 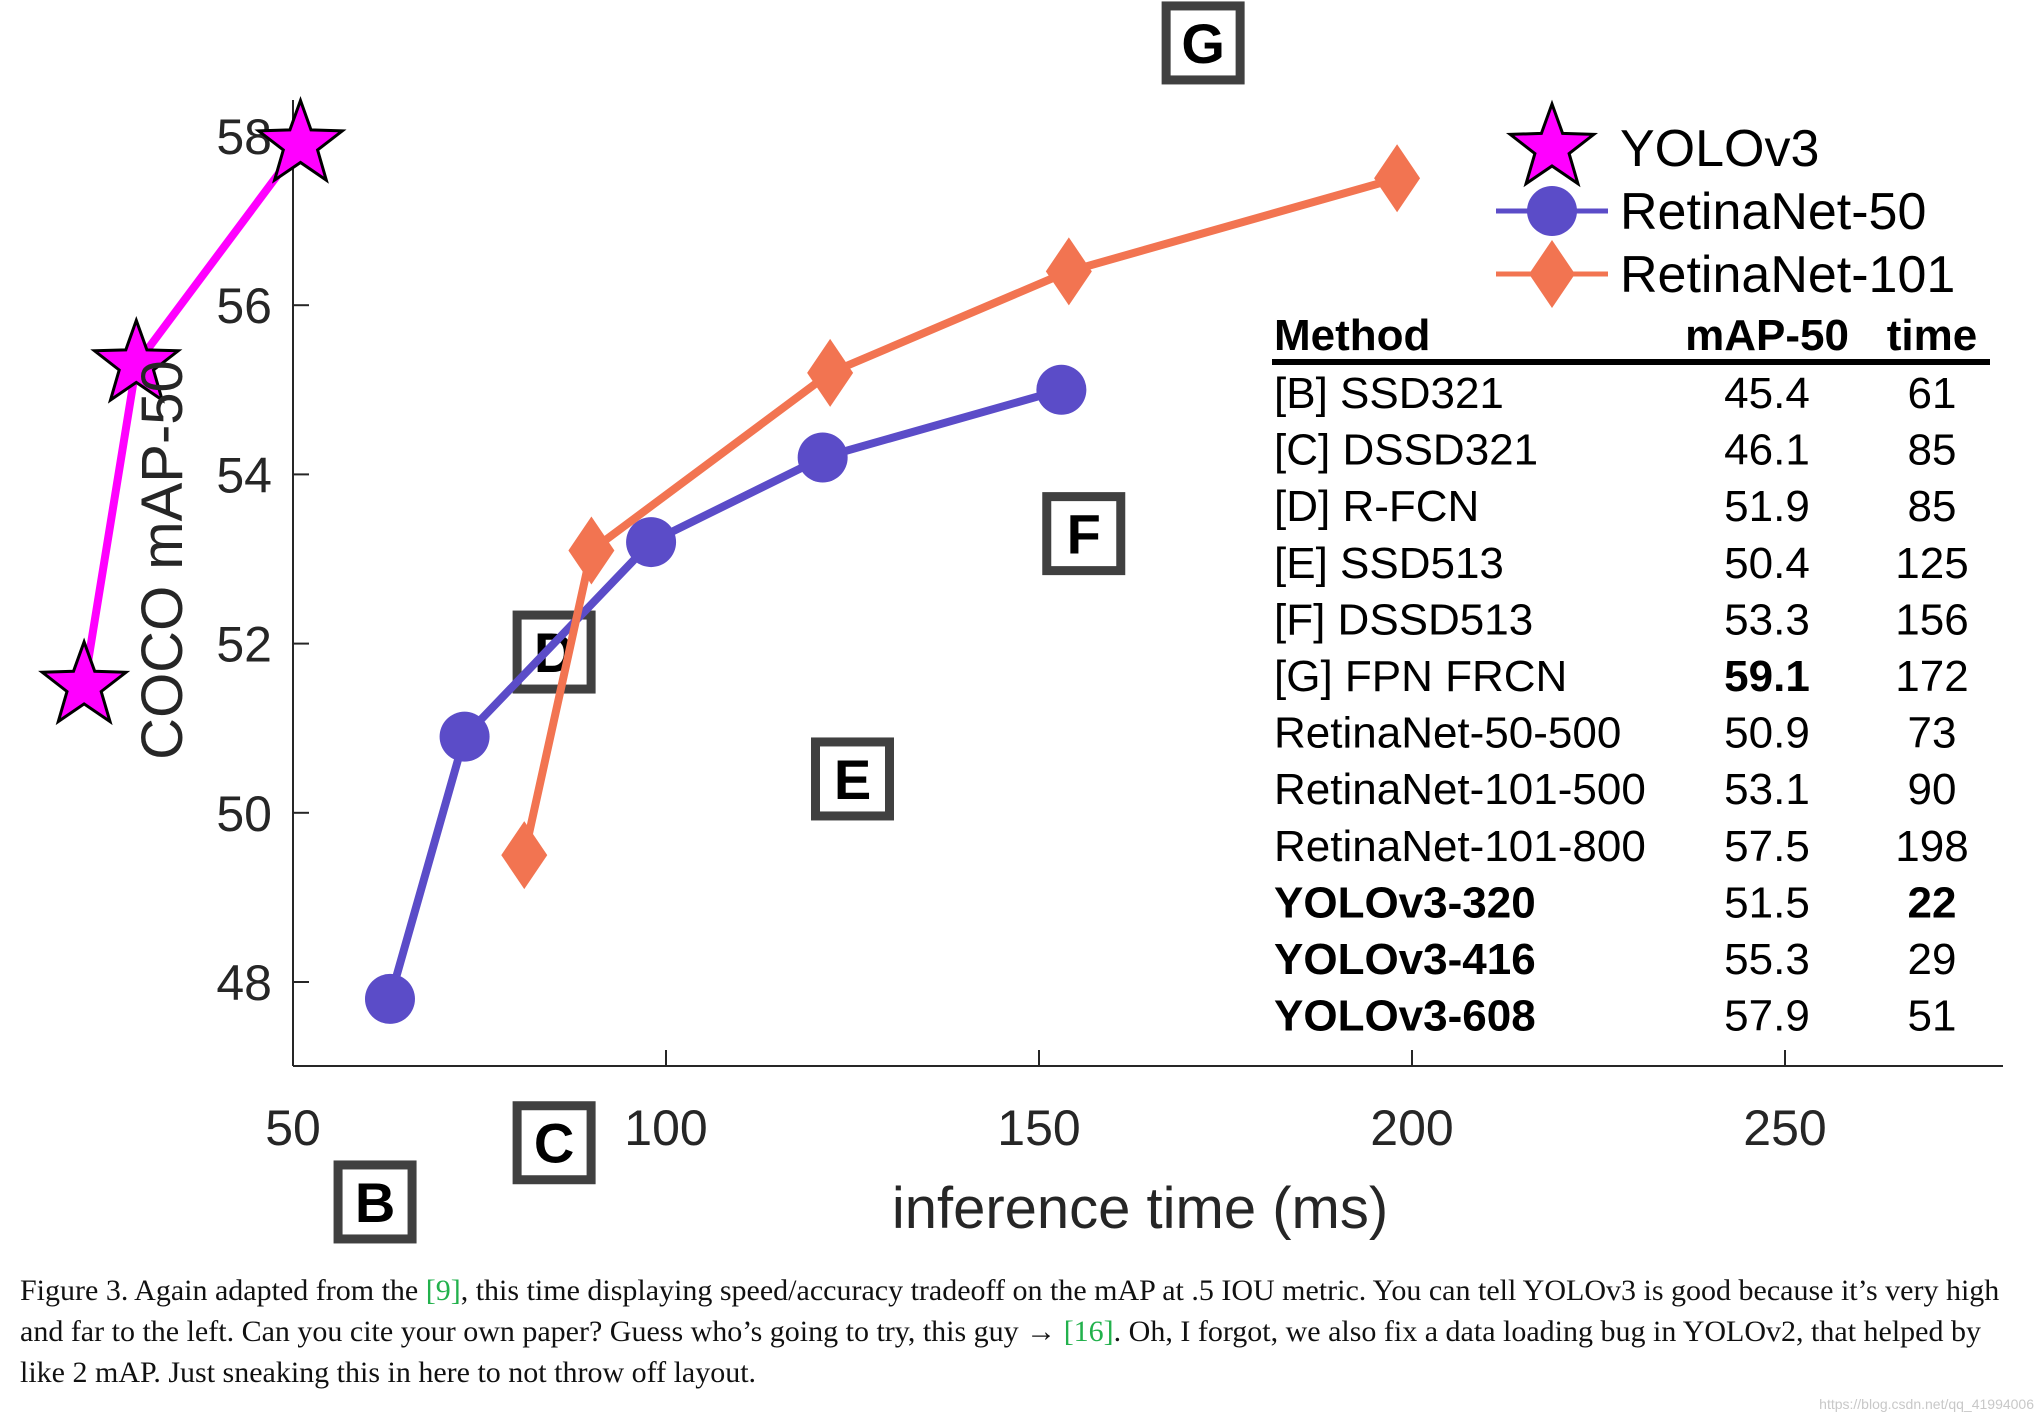 What do you see at coordinates (1615, 393) in the screenshot?
I see `table-row: [B] SSD321 45.4 61` at bounding box center [1615, 393].